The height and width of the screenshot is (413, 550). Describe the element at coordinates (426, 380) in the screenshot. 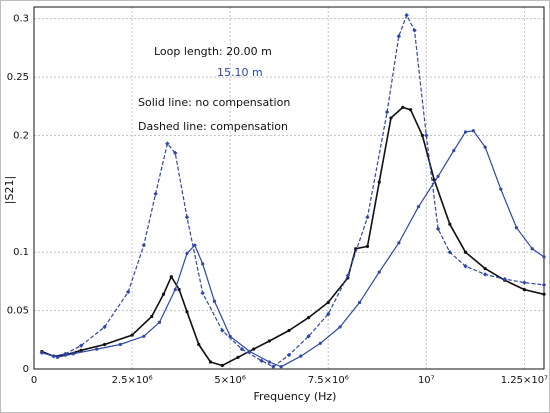

I see `x-tick-label: 10⁷` at that location.